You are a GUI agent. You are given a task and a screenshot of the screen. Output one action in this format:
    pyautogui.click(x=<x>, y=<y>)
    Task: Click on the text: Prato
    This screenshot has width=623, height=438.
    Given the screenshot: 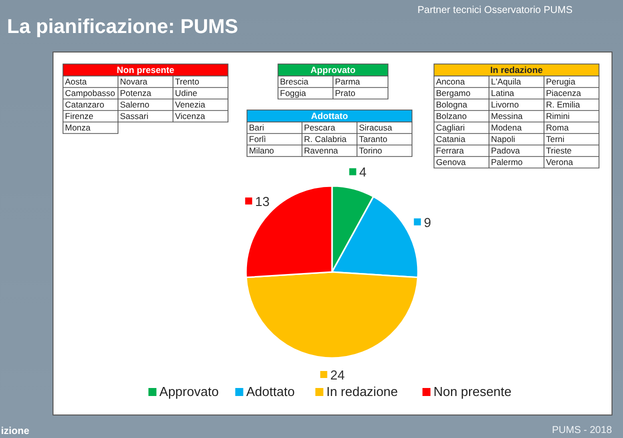 What is the action you would take?
    pyautogui.click(x=345, y=93)
    